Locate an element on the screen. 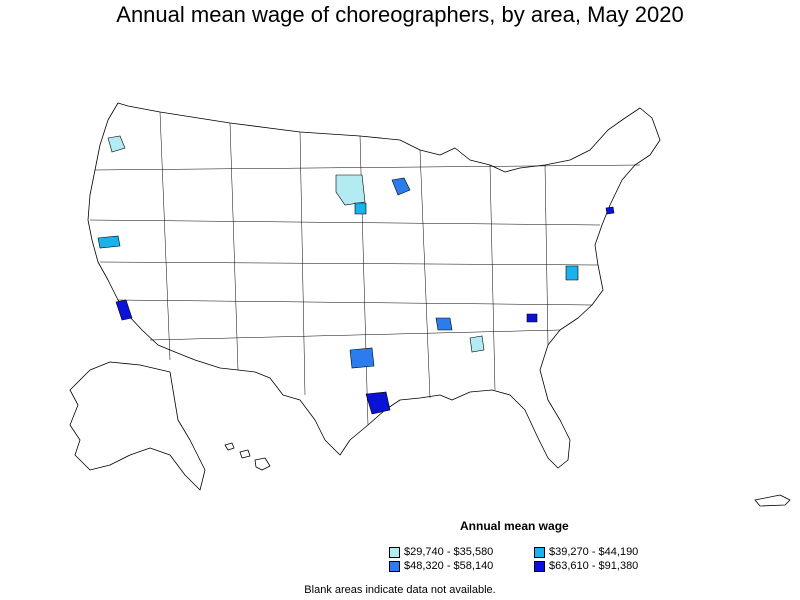 The image size is (800, 600). legend-item-4: $63,610 - $91,380 is located at coordinates (586, 566).